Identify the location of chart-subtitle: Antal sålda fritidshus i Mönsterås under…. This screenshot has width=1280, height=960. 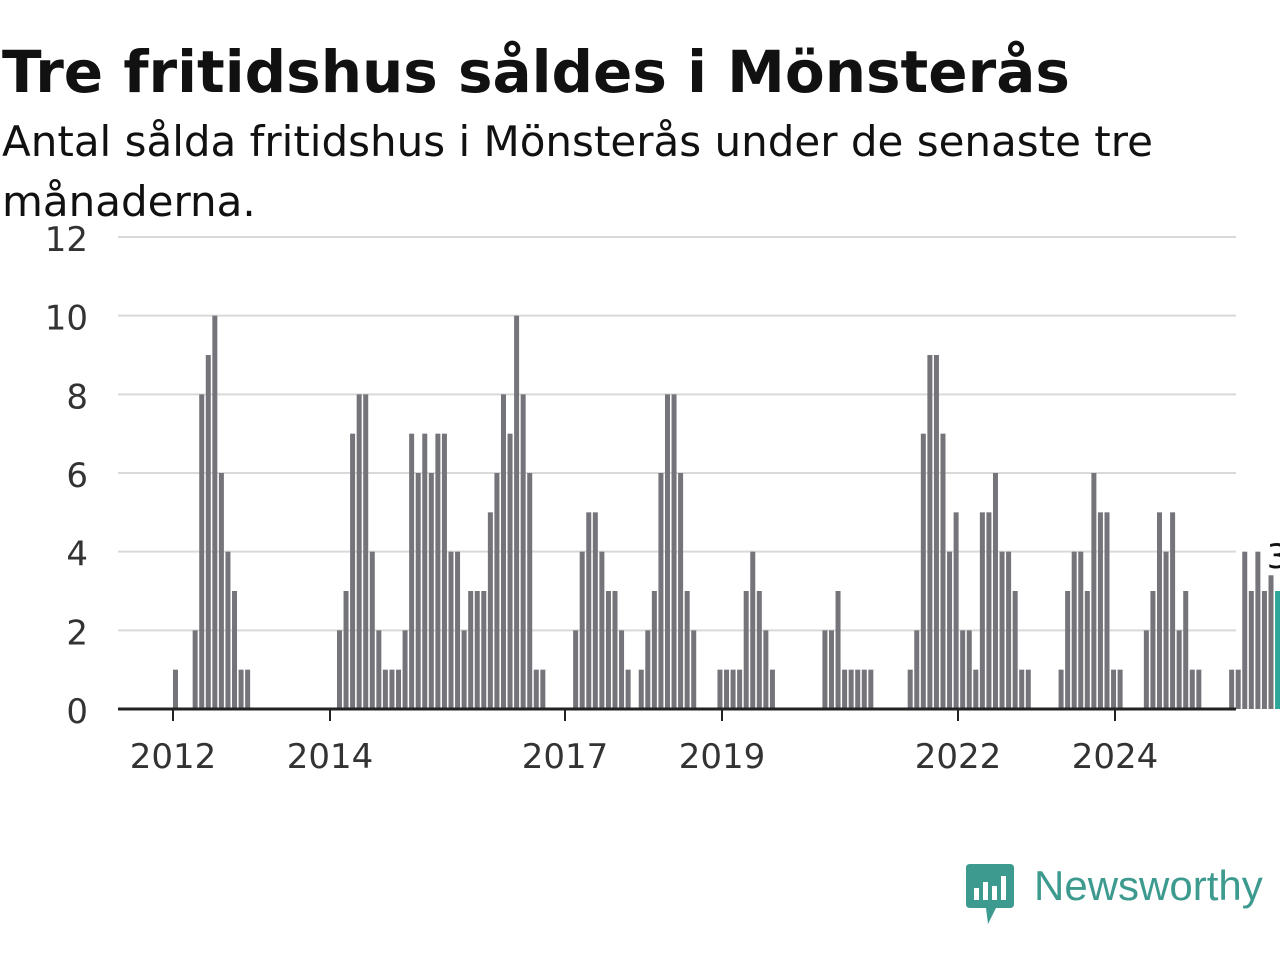
(577, 171).